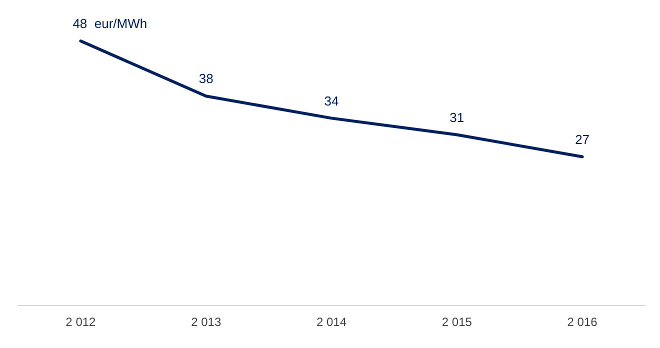  Describe the element at coordinates (81, 322) in the screenshot. I see `x-tick-label: 2 012` at that location.